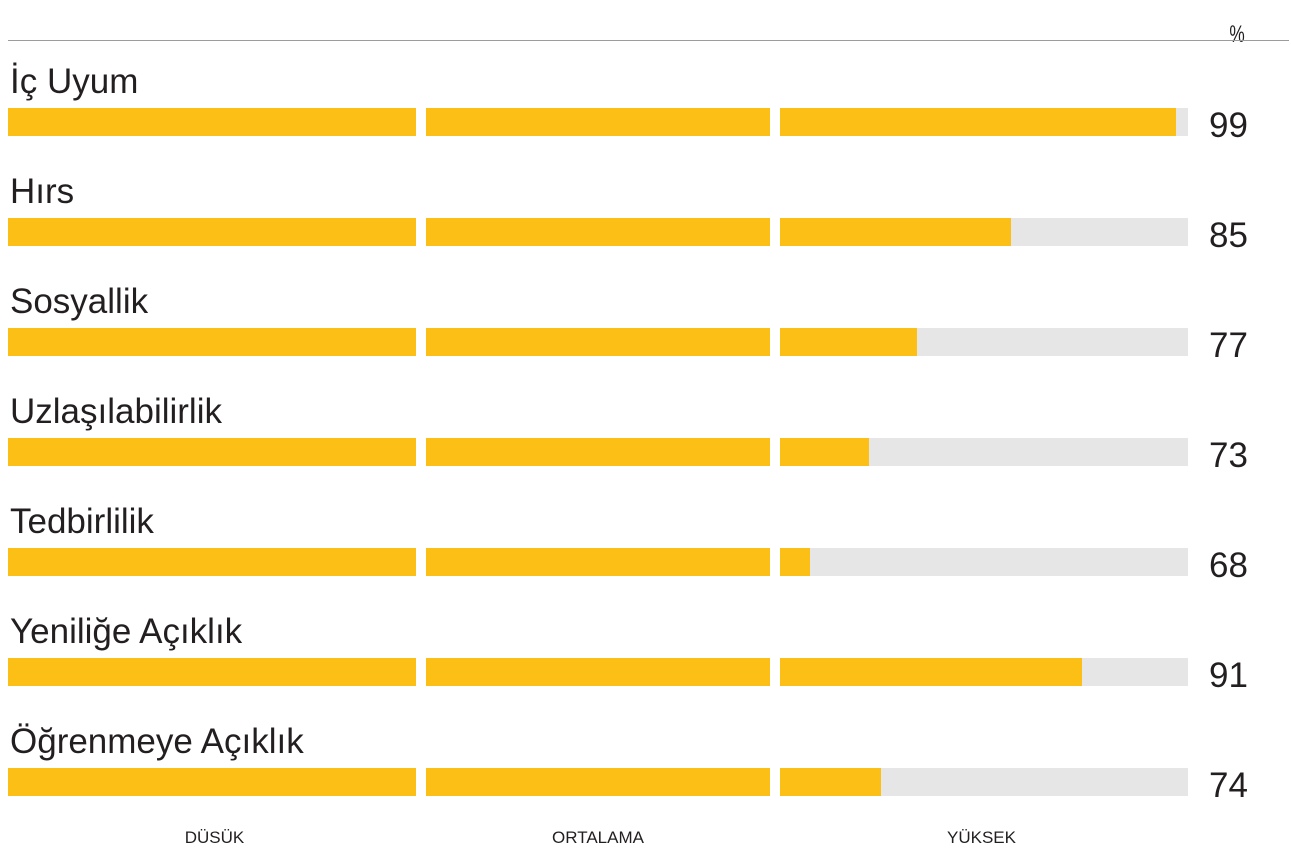  I want to click on unit-label: %, so click(1237, 34).